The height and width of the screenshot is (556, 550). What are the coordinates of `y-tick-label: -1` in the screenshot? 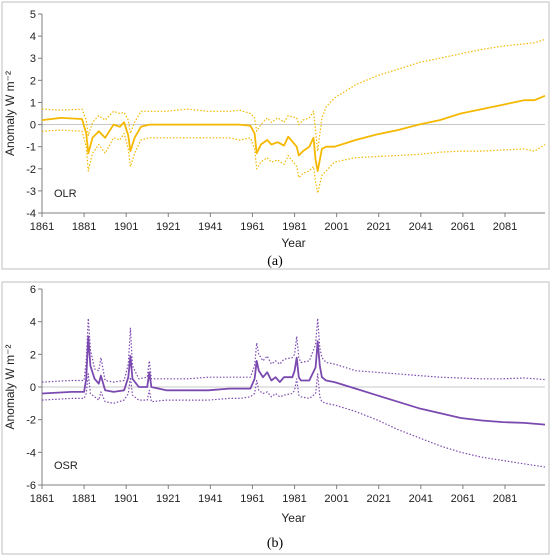 It's located at (31, 148).